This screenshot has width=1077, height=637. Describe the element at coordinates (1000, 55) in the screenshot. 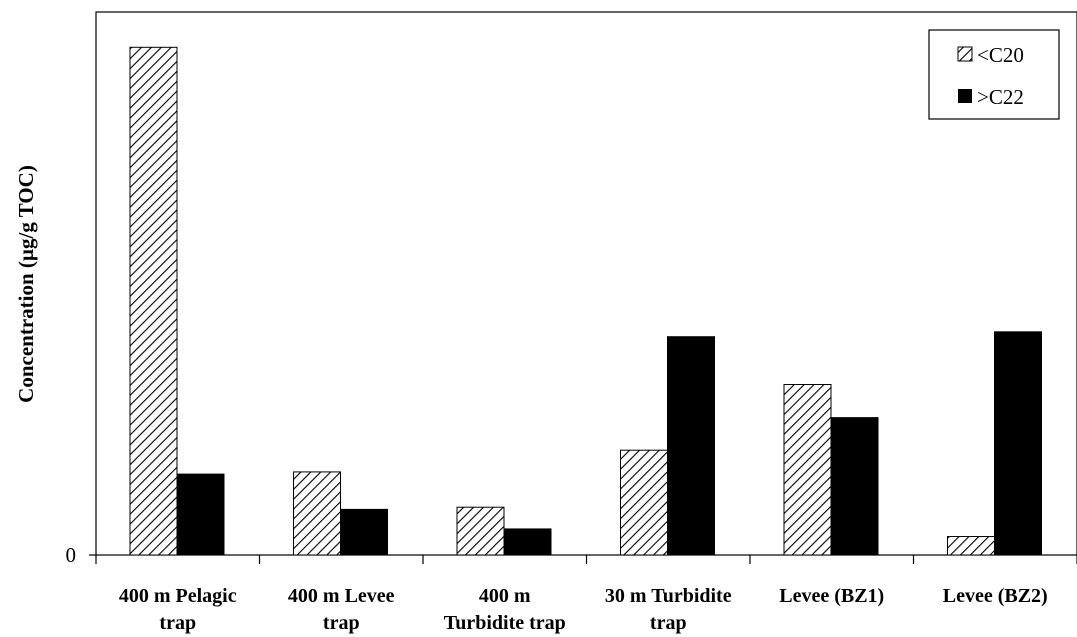

I see `legend-label-series-1: <C20` at that location.